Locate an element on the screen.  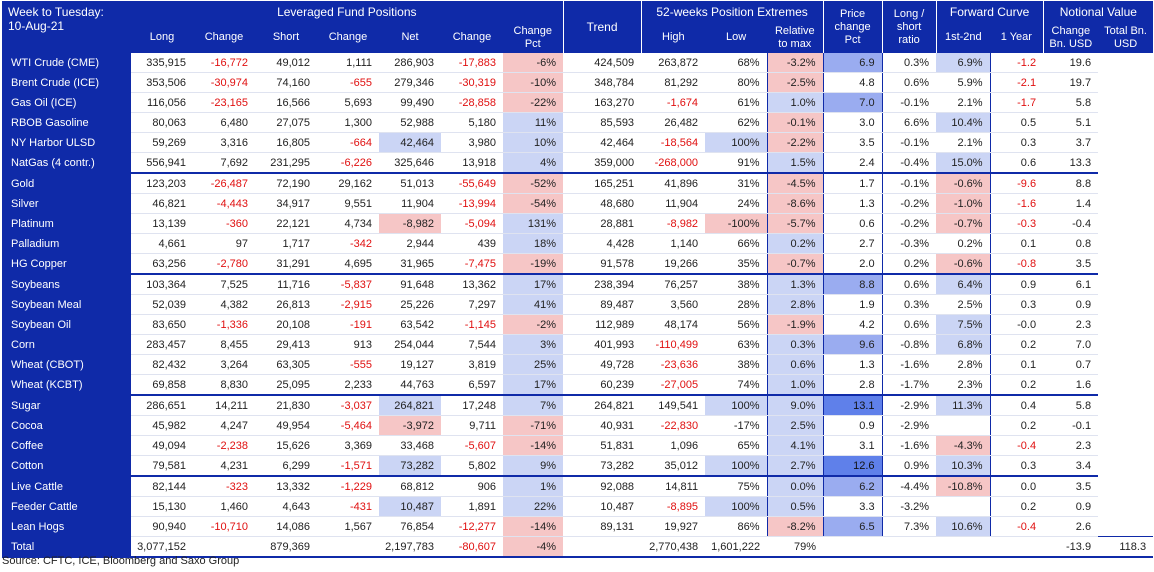
cell-price: 2.5% is located at coordinates (795, 425).